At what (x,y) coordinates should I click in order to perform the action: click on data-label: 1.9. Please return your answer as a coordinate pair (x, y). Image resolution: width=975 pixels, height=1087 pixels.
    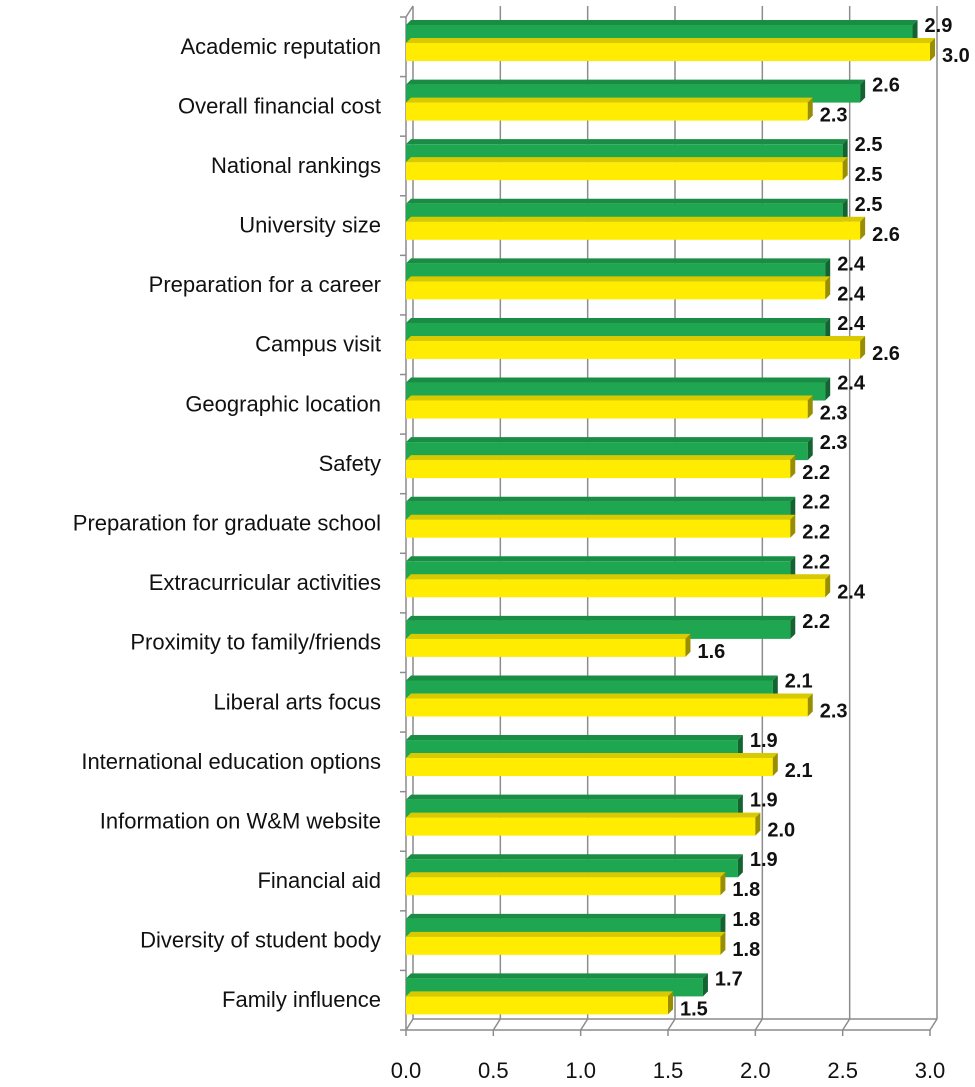
    Looking at the image, I should click on (764, 860).